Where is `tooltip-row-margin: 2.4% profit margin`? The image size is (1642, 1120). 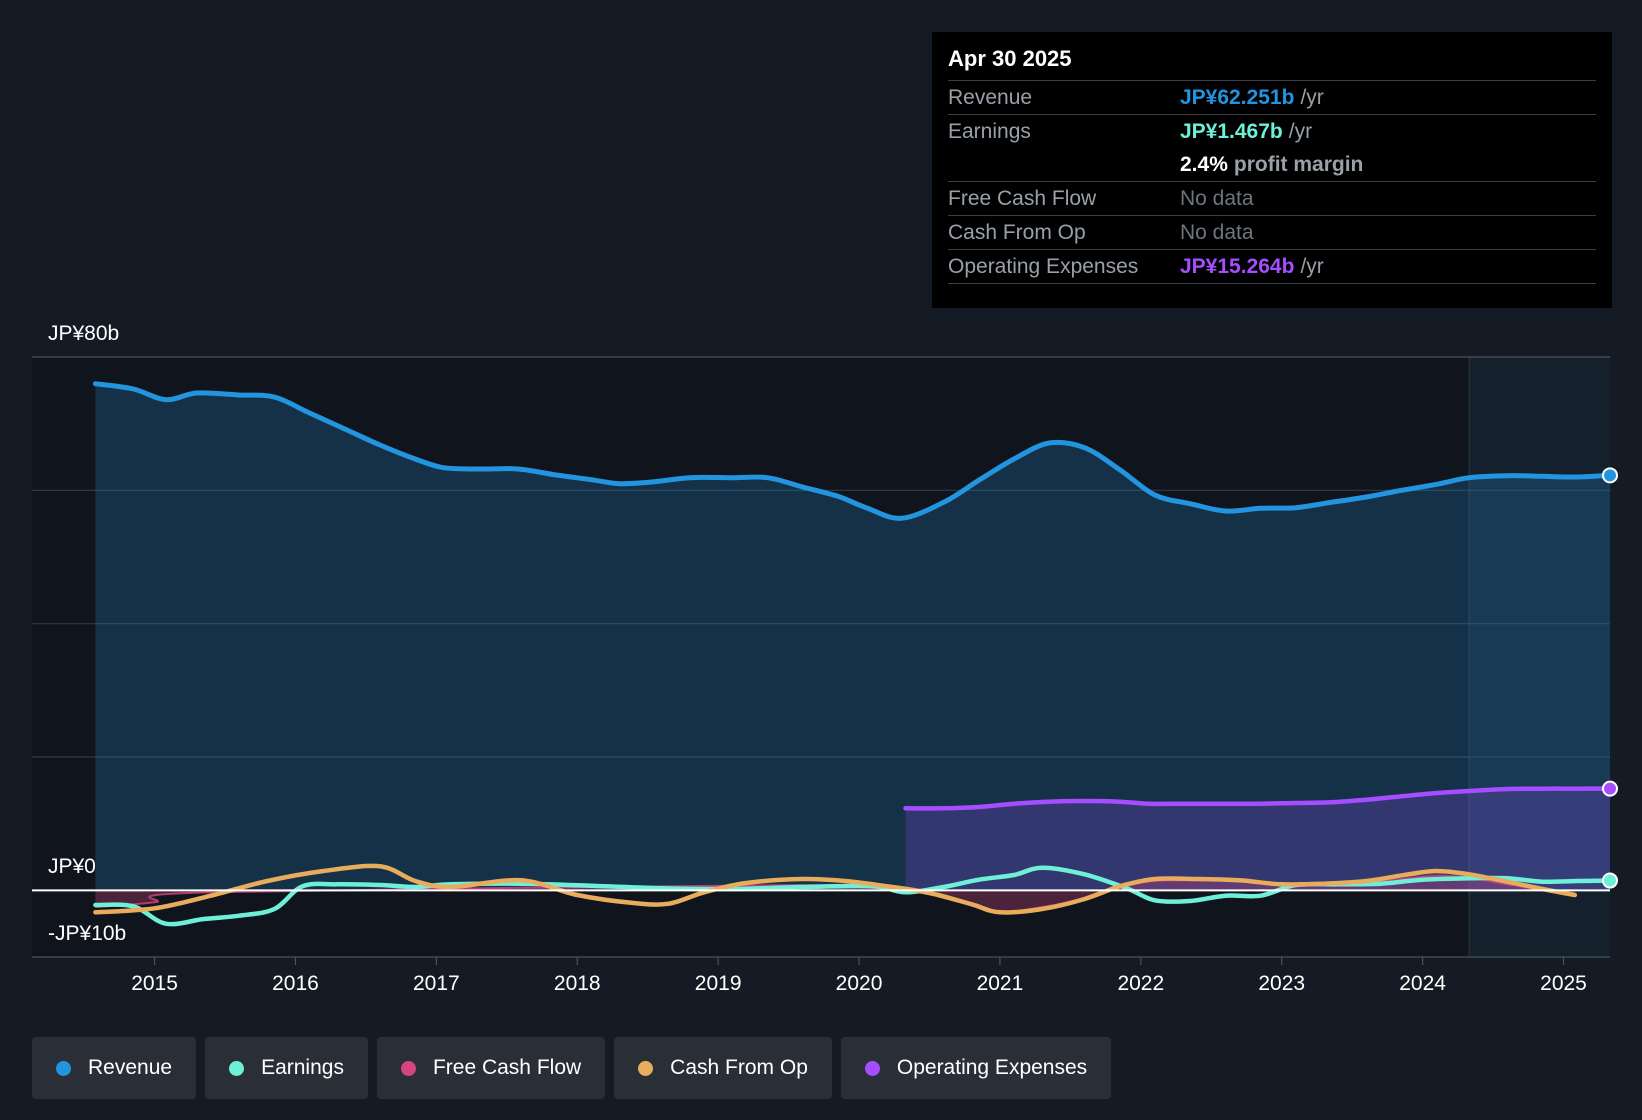 tooltip-row-margin: 2.4% profit margin is located at coordinates (1272, 164).